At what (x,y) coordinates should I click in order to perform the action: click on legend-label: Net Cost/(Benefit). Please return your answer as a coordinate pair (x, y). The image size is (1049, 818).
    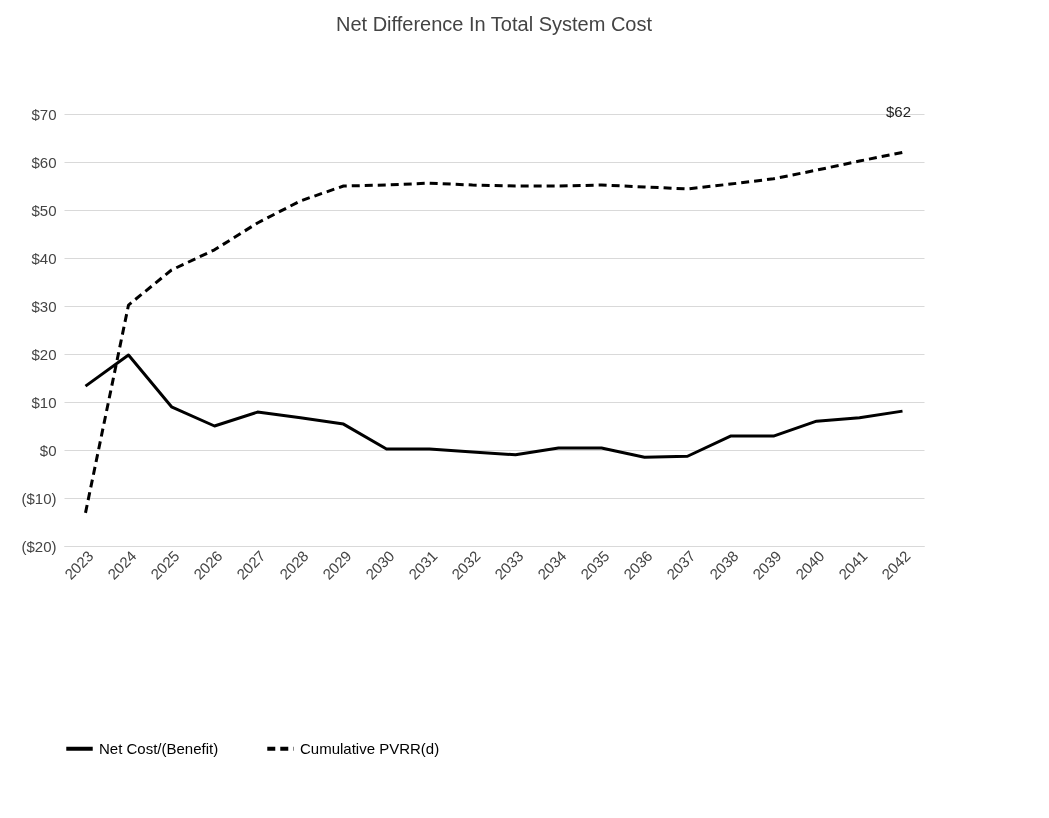
    Looking at the image, I should click on (159, 748).